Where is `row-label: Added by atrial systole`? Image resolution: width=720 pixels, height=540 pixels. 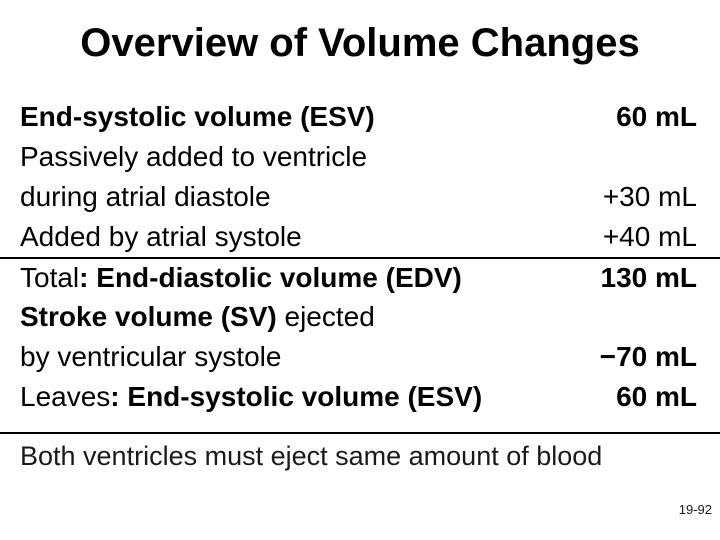 row-label: Added by atrial systole is located at coordinates (161, 237).